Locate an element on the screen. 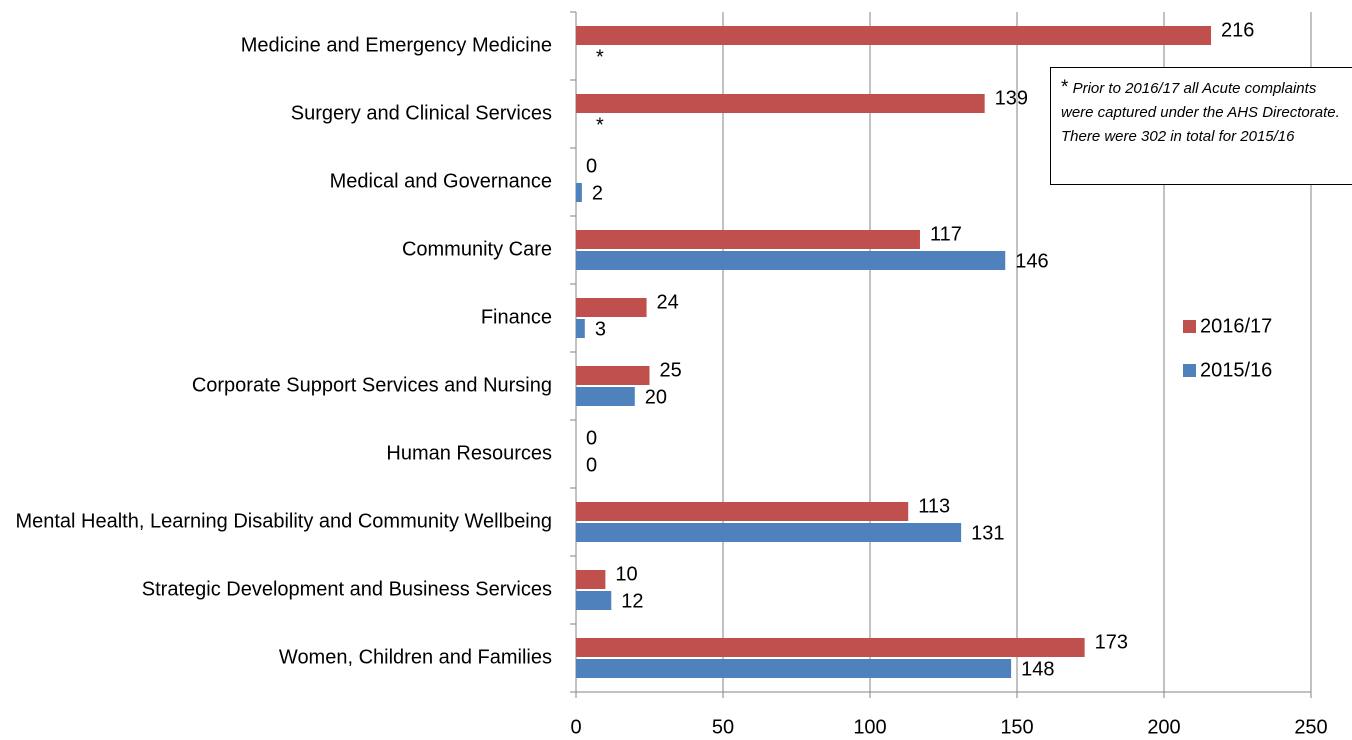  value-label: 24 is located at coordinates (668, 302).